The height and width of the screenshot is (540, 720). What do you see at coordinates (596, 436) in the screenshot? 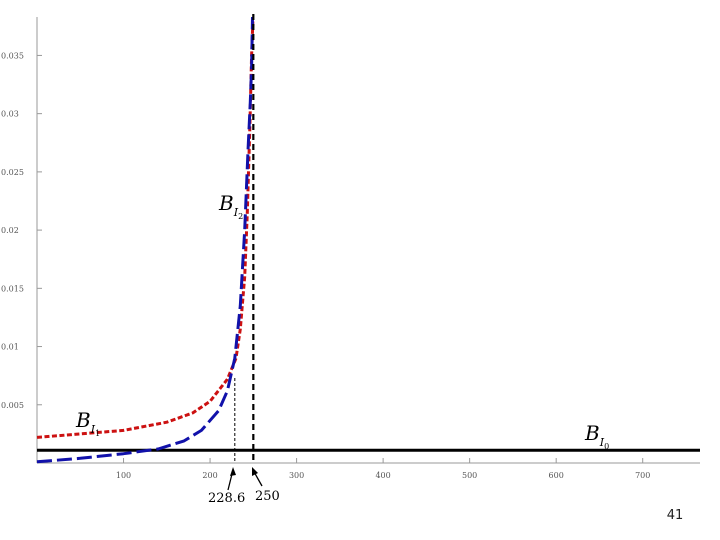
I see `series-label-bi0: BI0` at bounding box center [596, 436].